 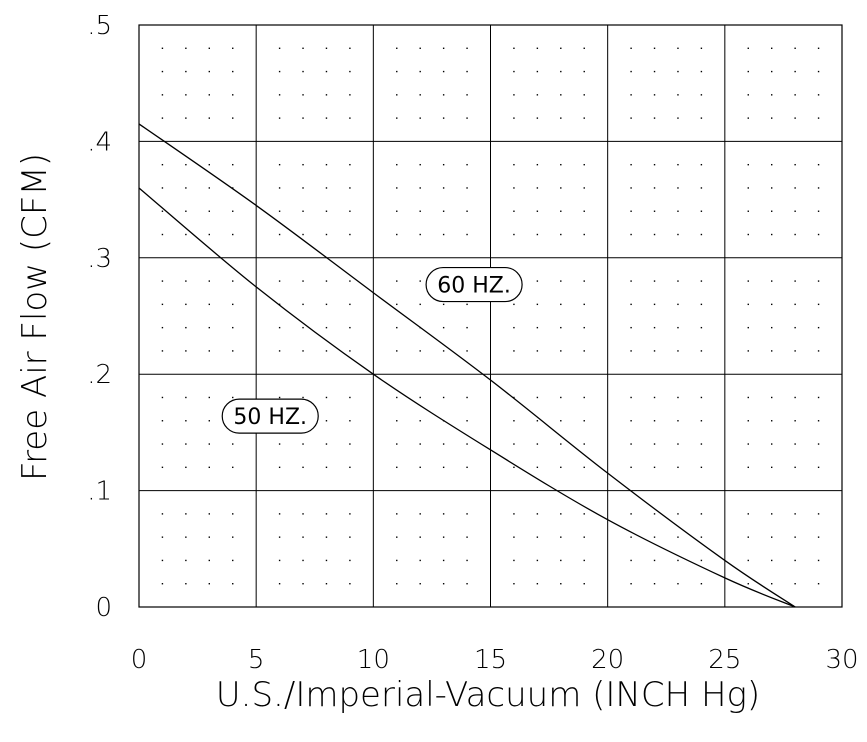 I want to click on annotation-label: 50 HZ., so click(x=270, y=417).